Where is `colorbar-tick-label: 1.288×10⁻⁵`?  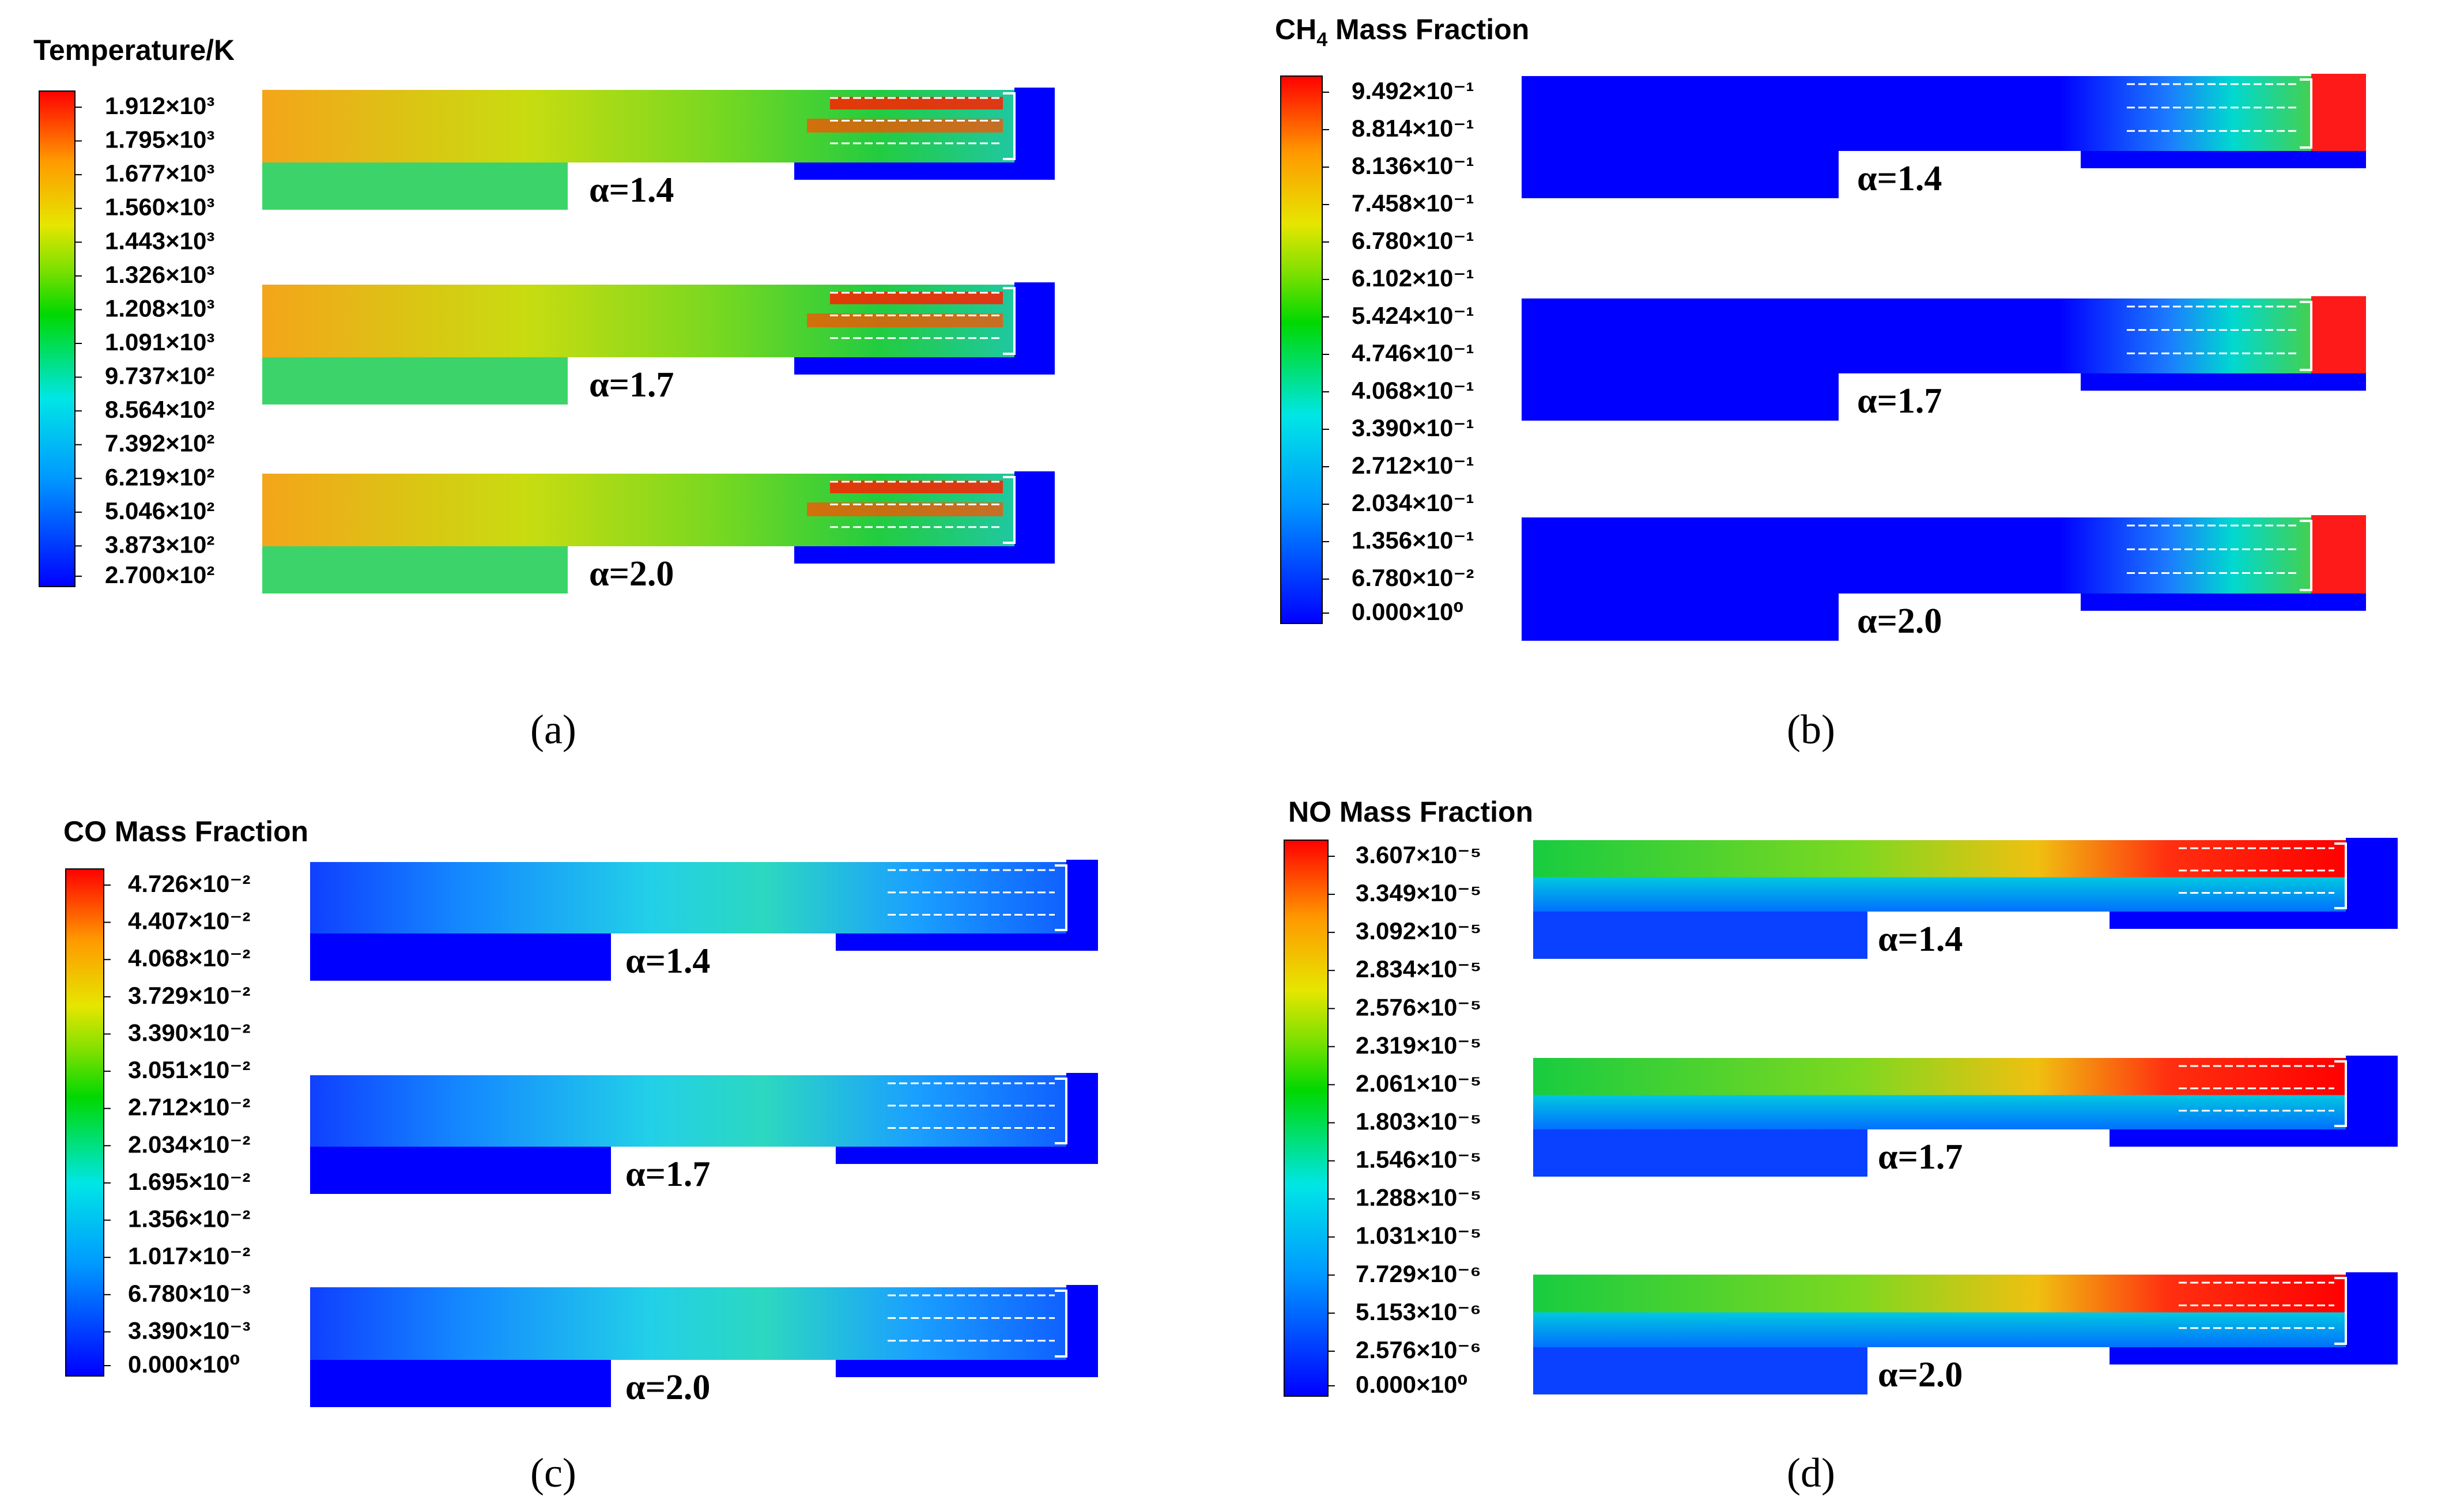
colorbar-tick-label: 1.288×10⁻⁵ is located at coordinates (1418, 1197).